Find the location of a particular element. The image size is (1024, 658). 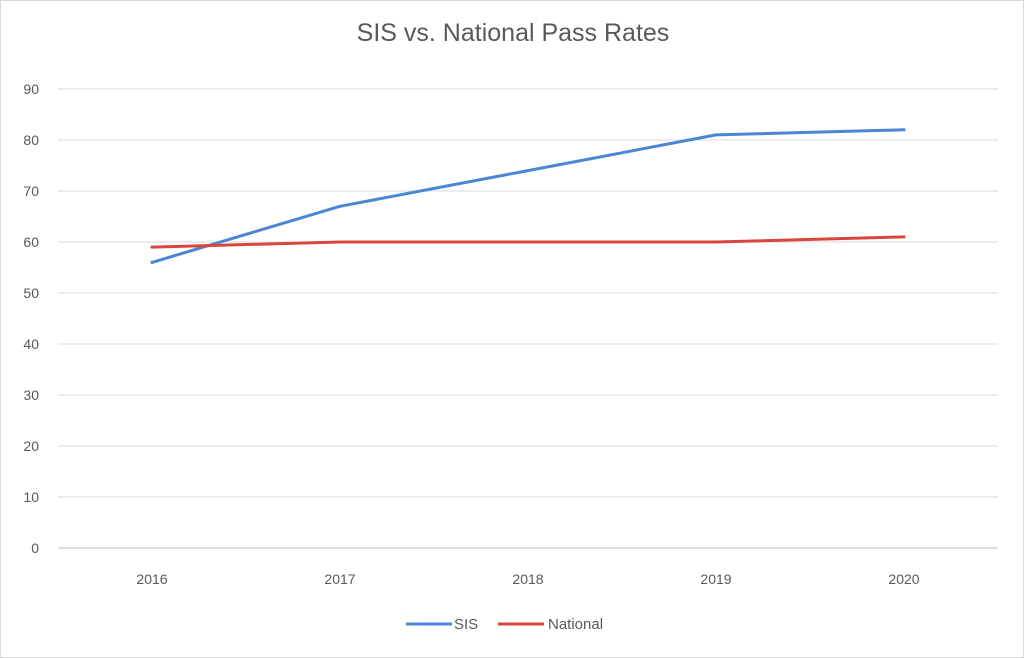

y-tick-label: 20 is located at coordinates (31, 446).